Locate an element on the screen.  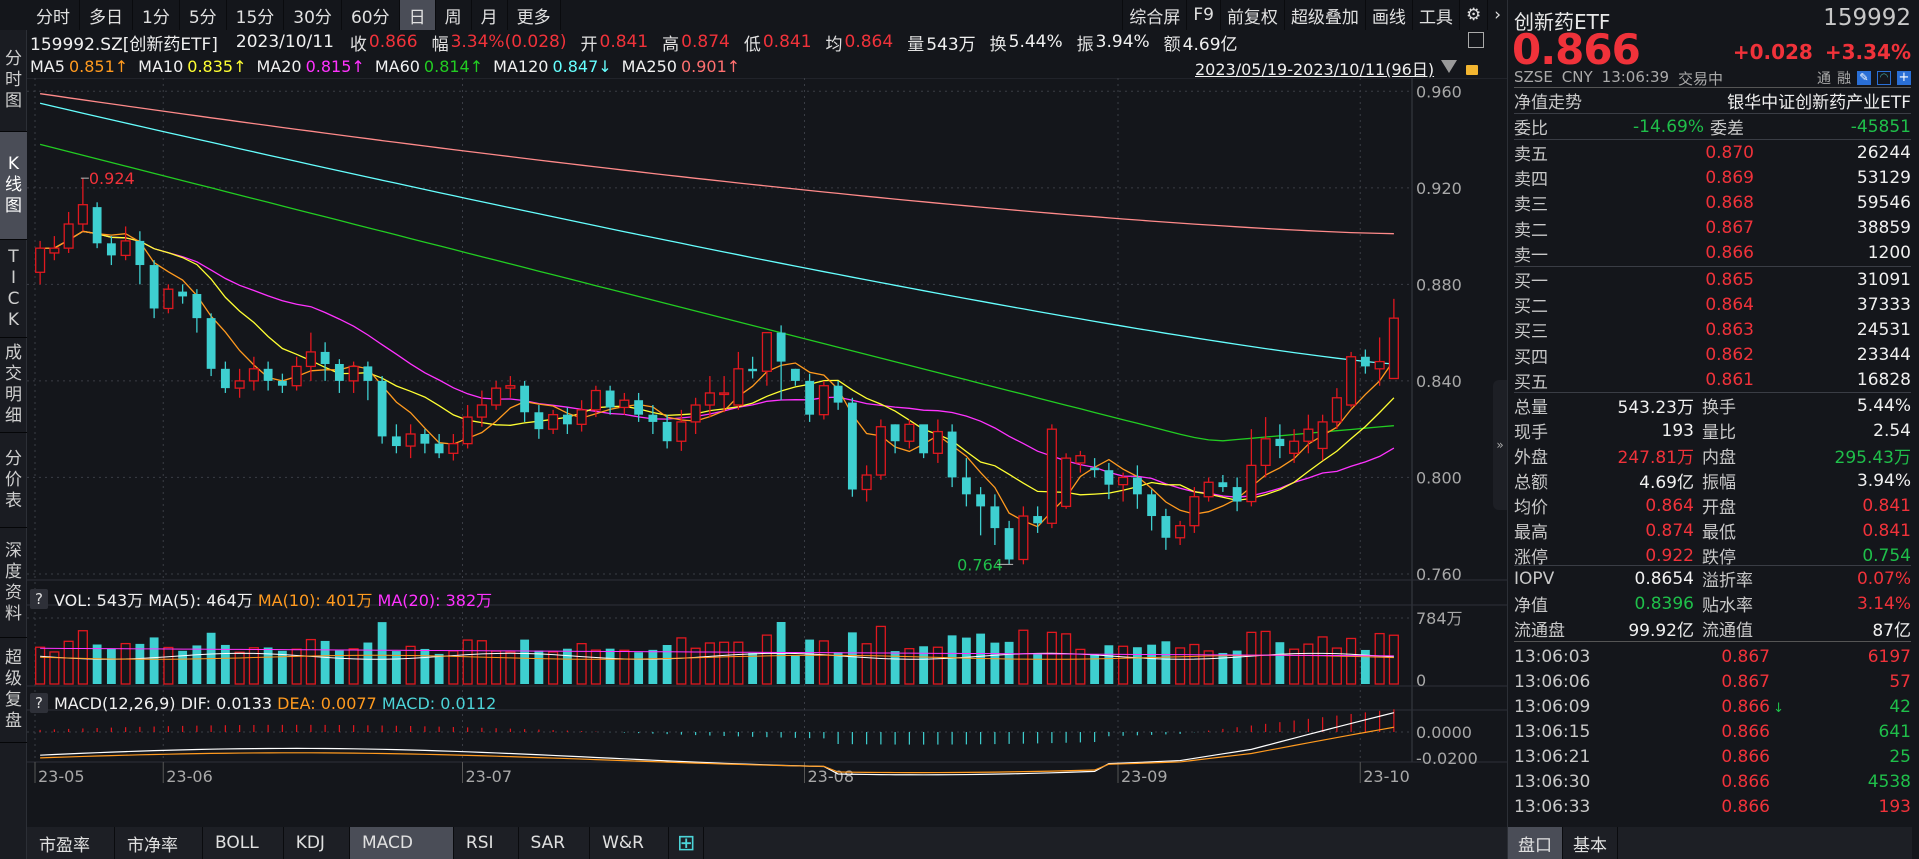
indicator-tab-7: W&R is located at coordinates (629, 843).